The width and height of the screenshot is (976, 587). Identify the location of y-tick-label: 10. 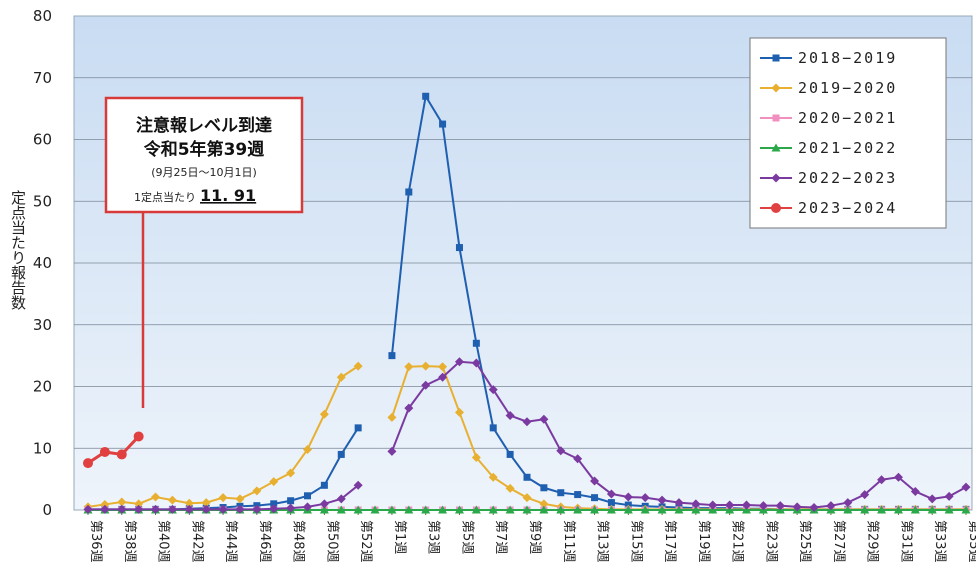
(42, 448).